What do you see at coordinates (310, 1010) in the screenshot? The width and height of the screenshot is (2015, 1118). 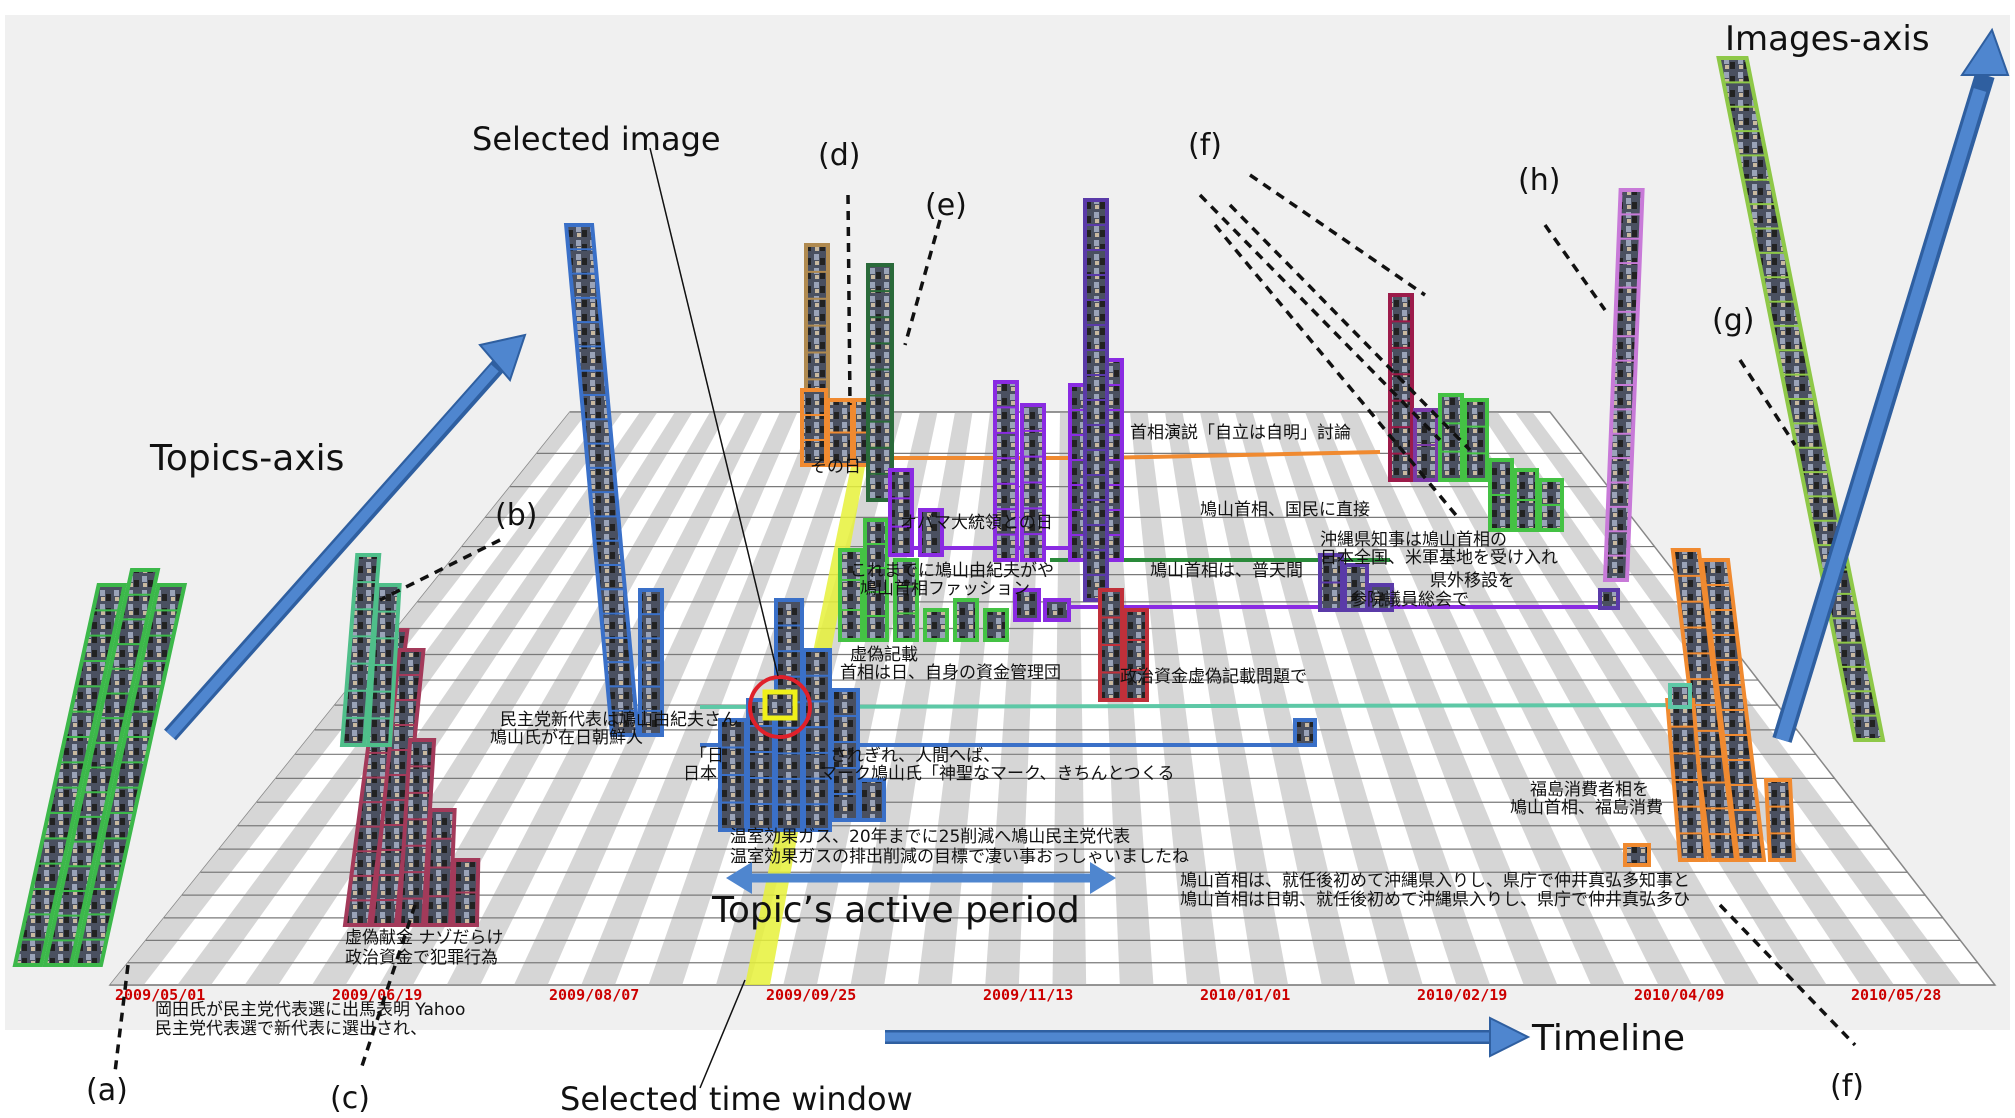 I see `topic-label-a1: 岡田氏が民主党代表選に出馬表明 Yahoo` at bounding box center [310, 1010].